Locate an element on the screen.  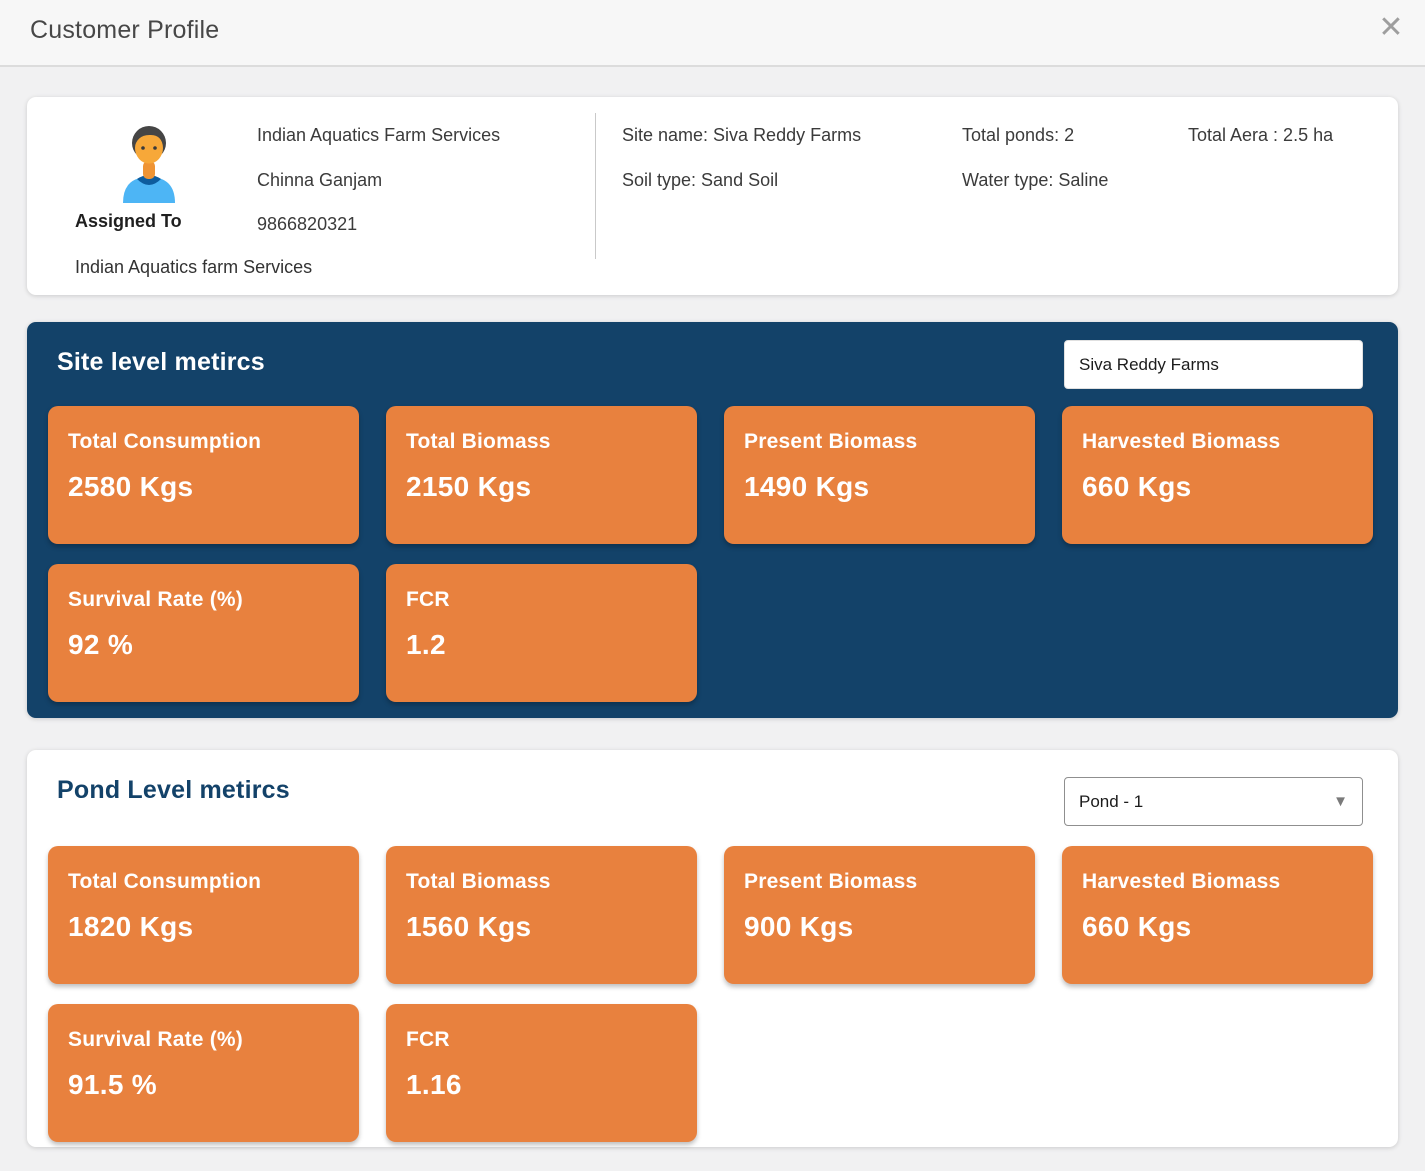
company-name: Indian Aquatics Farm Services is located at coordinates (379, 135).